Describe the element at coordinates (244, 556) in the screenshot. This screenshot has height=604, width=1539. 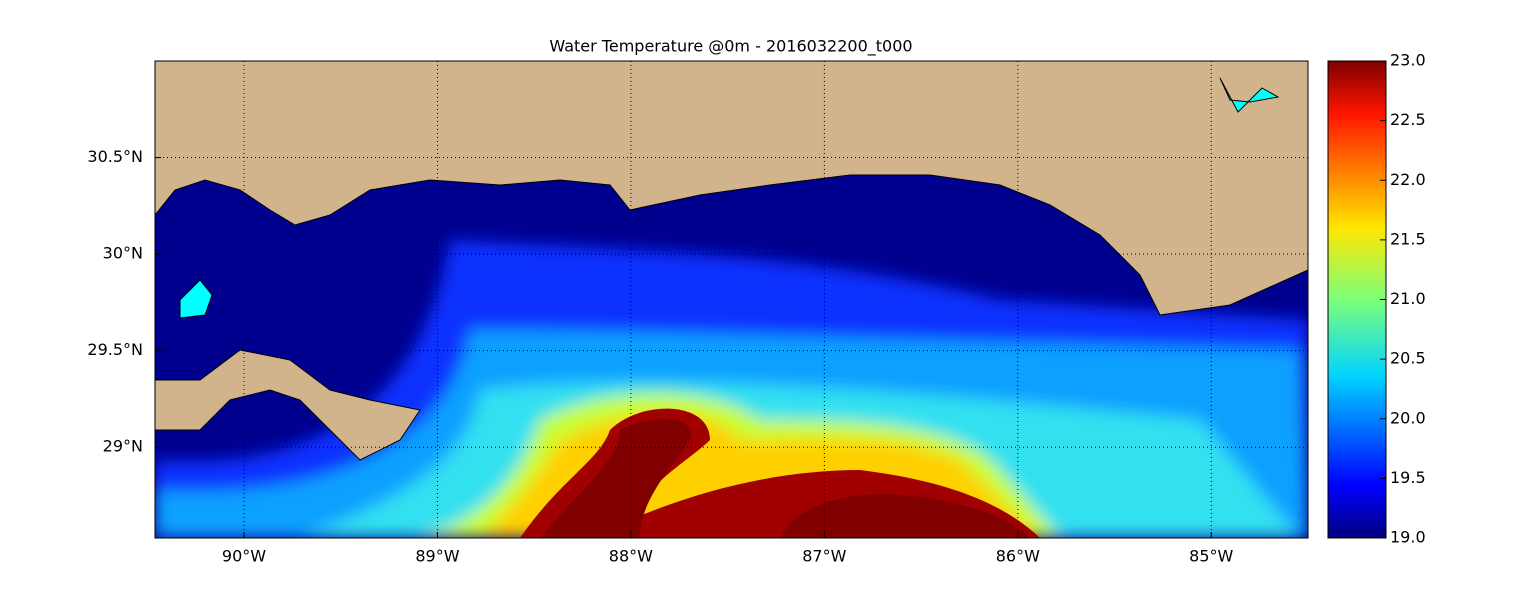
I see `x-tick-label: 90°W` at that location.